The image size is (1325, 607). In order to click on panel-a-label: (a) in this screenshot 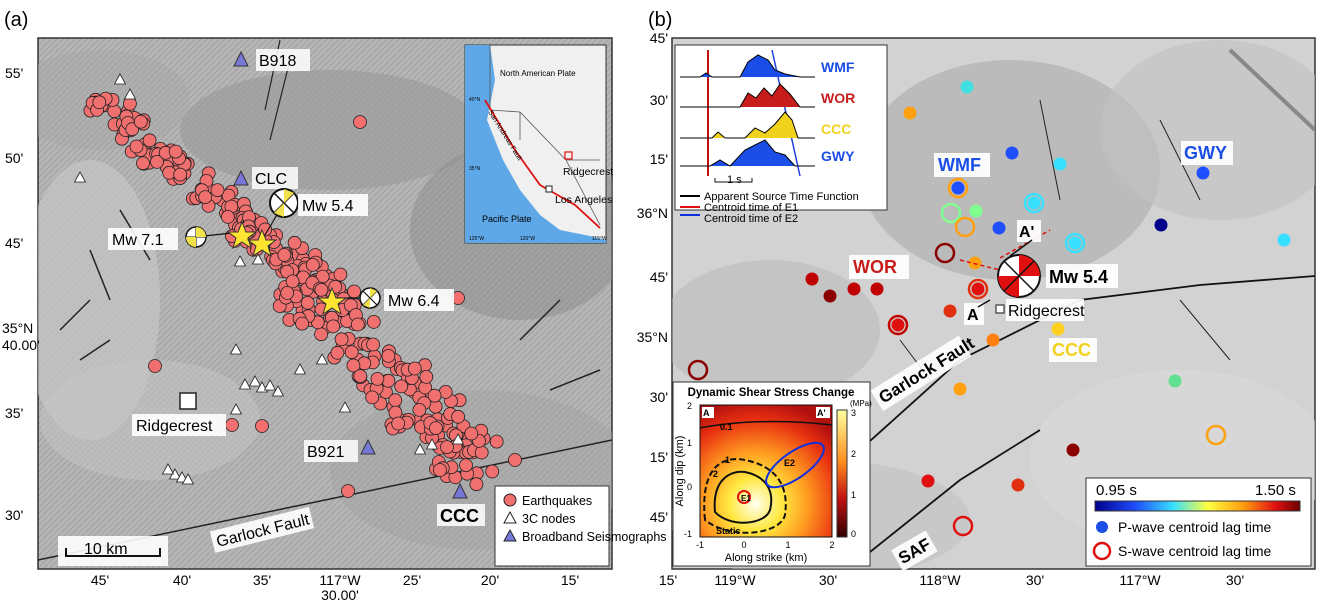, I will do `click(16, 20)`.